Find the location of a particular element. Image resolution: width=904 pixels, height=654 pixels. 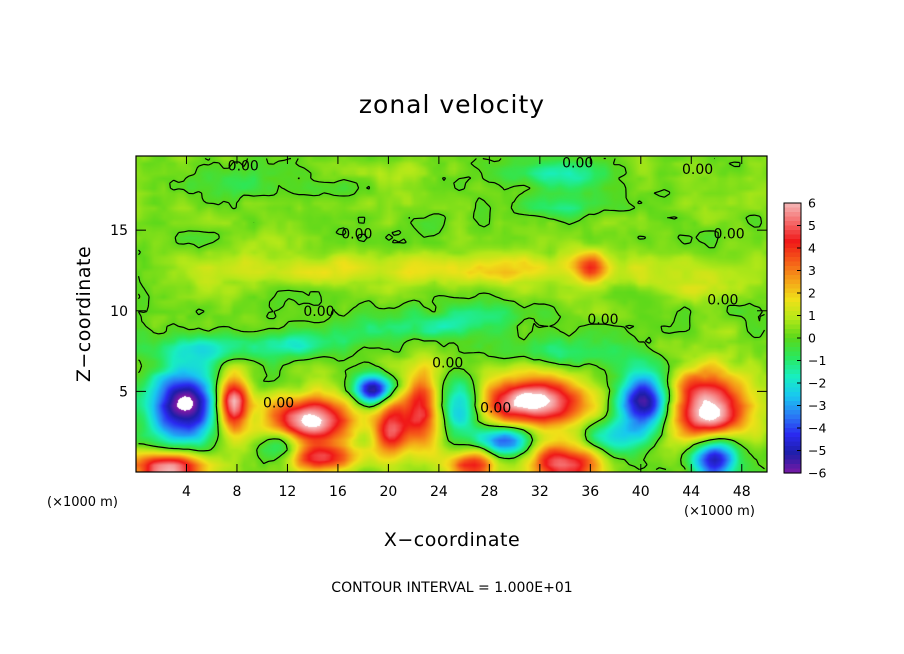

x-unit-left: (×1000 m) is located at coordinates (82, 502).